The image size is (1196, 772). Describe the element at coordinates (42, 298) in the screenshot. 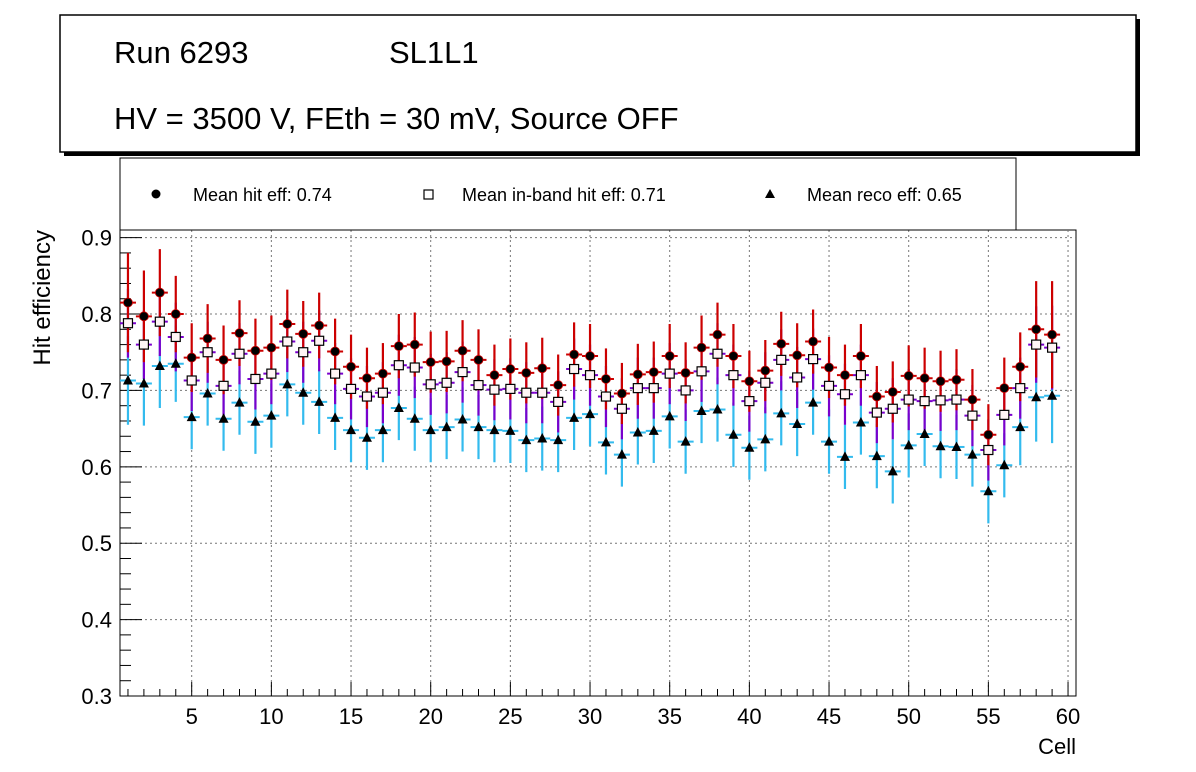

I see `y-axis-label: Hit efficiency` at that location.